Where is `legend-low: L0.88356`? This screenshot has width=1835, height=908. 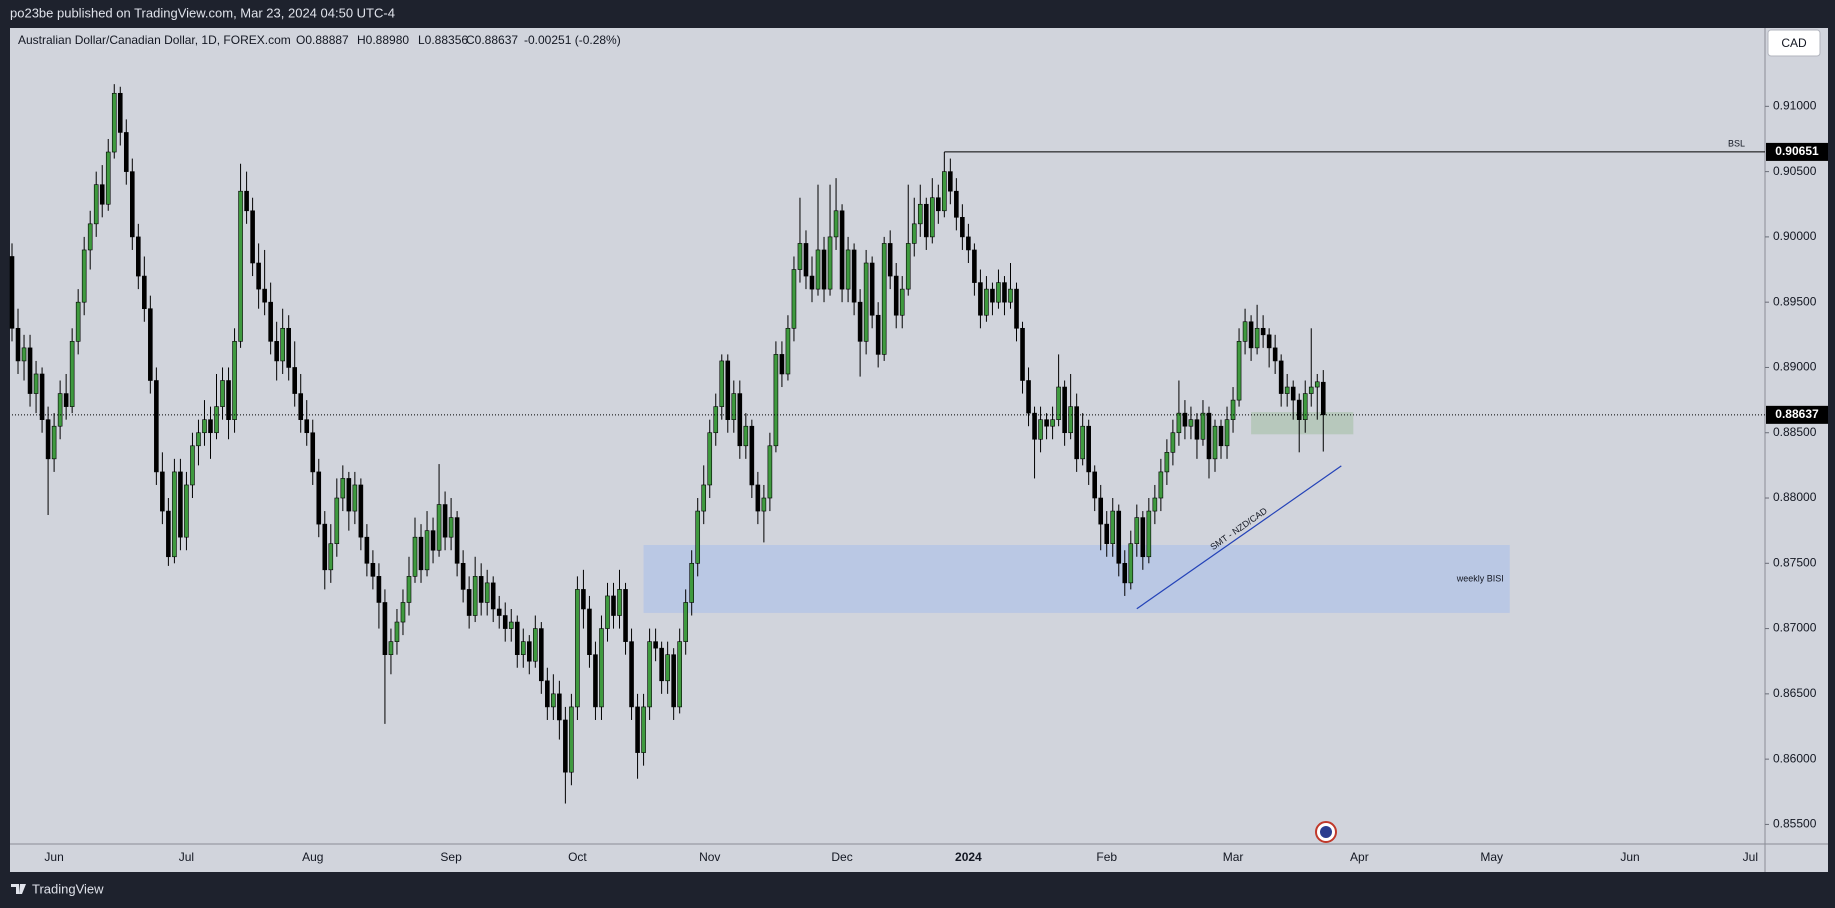 legend-low: L0.88356 is located at coordinates (443, 40).